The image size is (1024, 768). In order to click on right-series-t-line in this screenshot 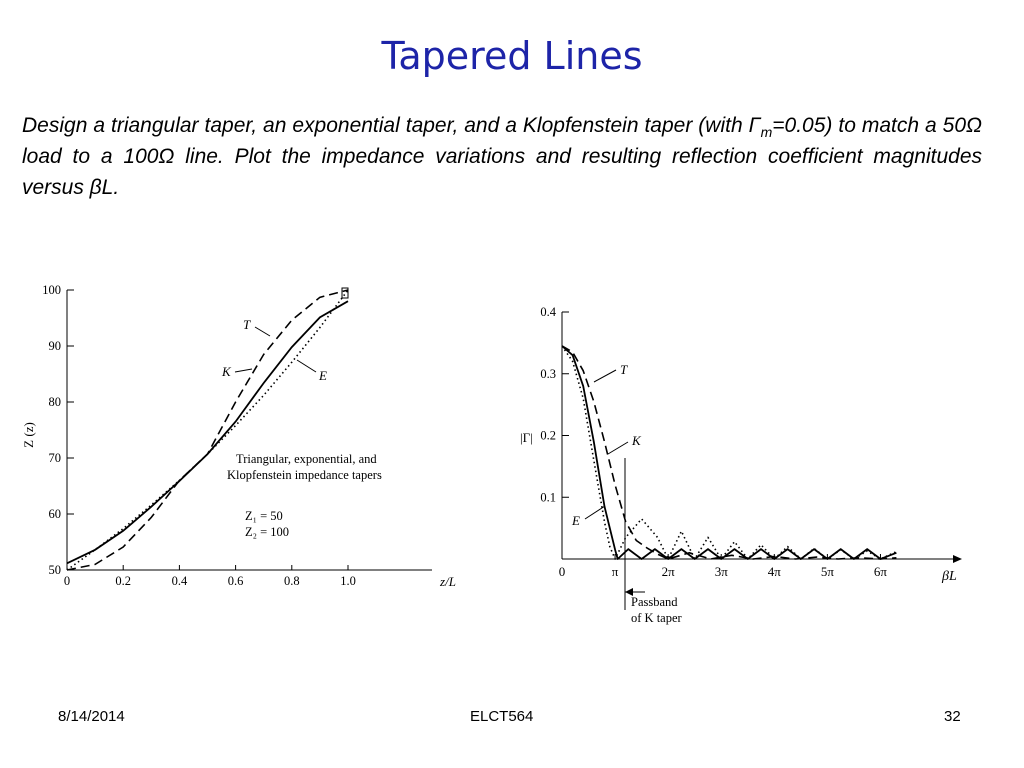, I will do `click(729, 452)`.